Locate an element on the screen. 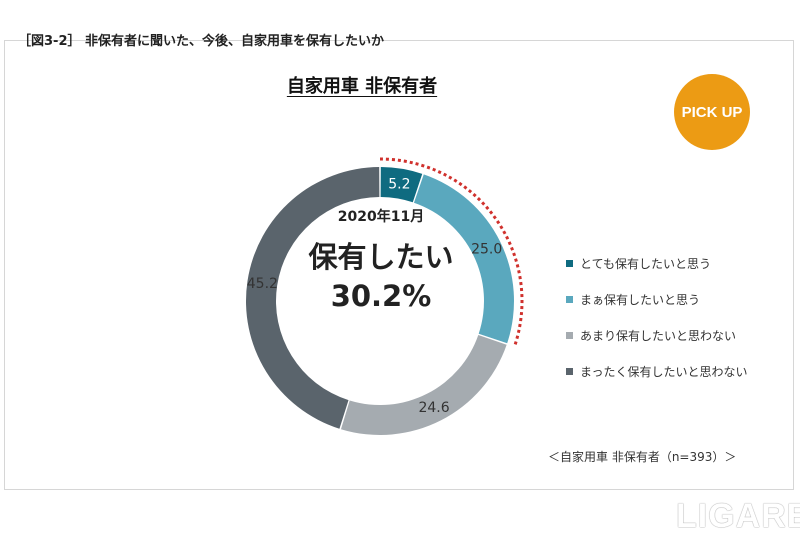 Image resolution: width=800 pixels, height=536 pixels. slice-value-label: 24.6 is located at coordinates (433, 408).